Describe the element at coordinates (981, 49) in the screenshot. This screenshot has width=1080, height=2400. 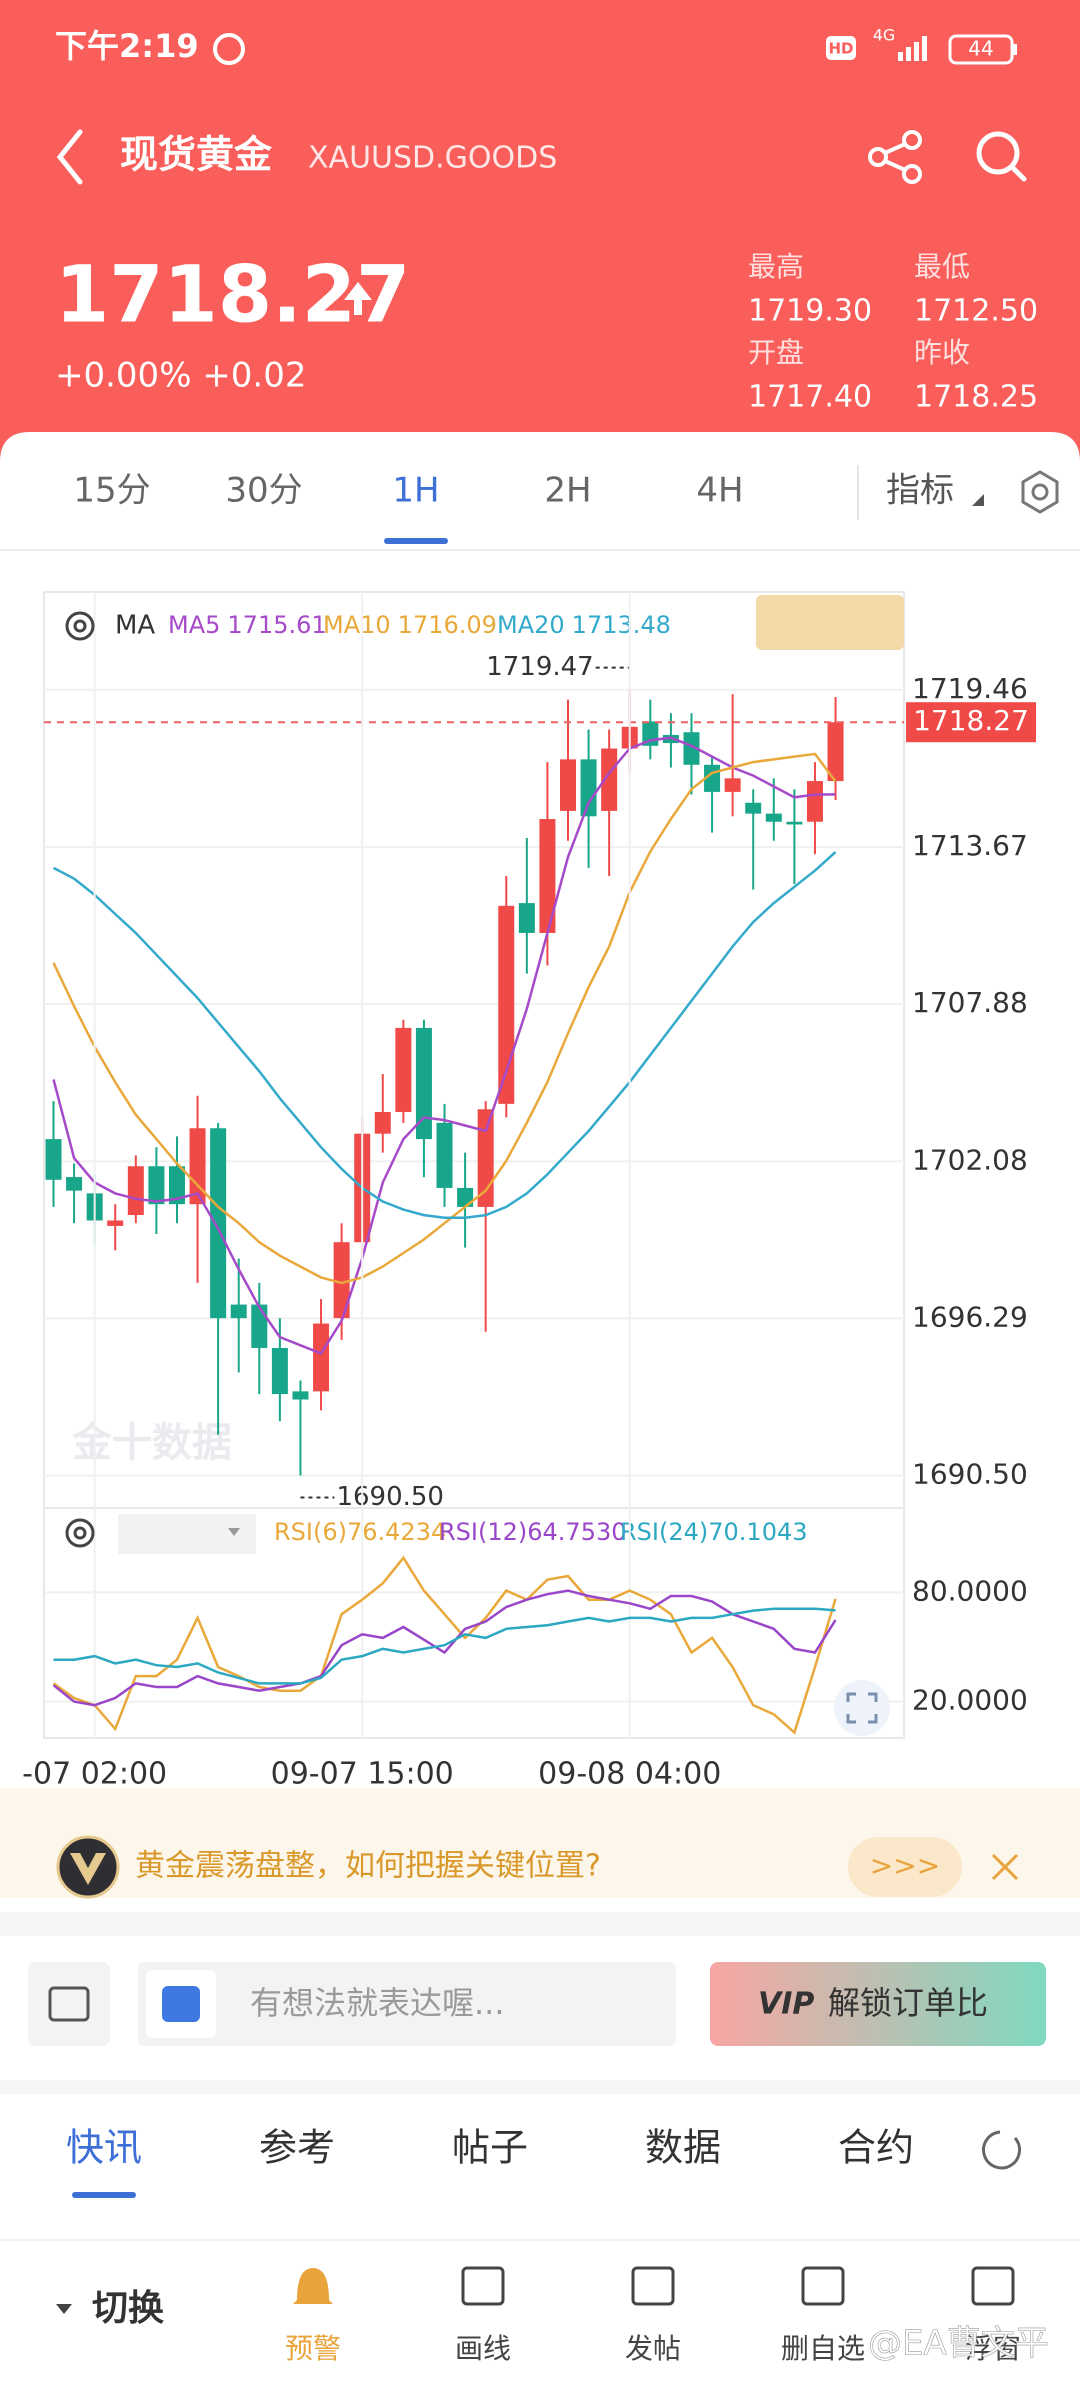
I see `battery-icon` at that location.